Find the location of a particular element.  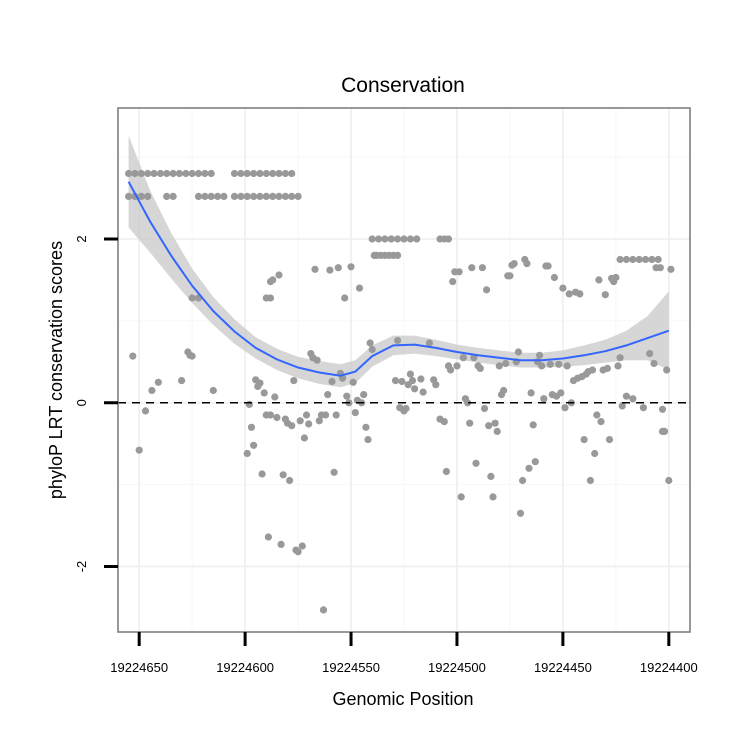

x-tick-label: 19224600 is located at coordinates (245, 667).